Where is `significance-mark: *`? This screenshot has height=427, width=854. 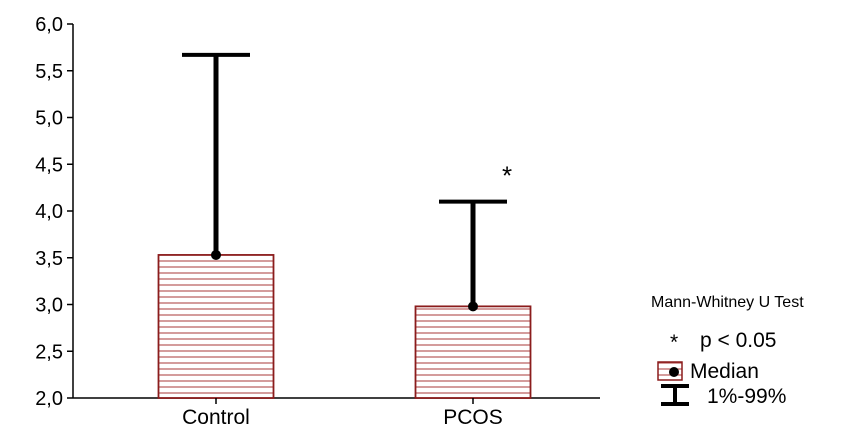
significance-mark: * is located at coordinates (507, 176).